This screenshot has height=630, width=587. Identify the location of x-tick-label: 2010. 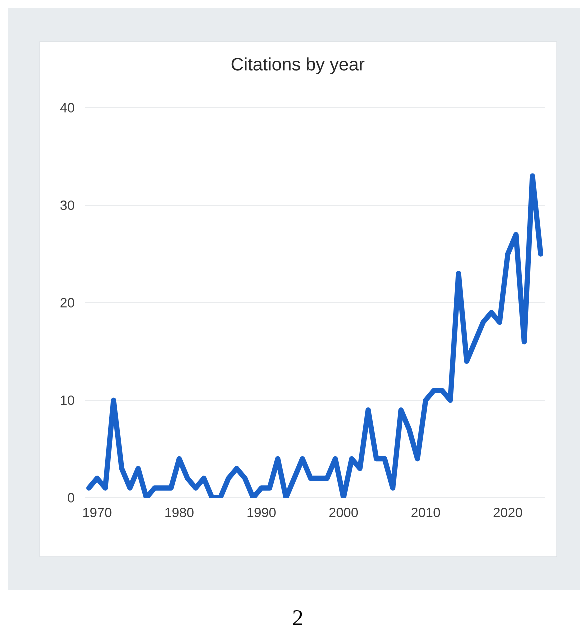
(426, 513).